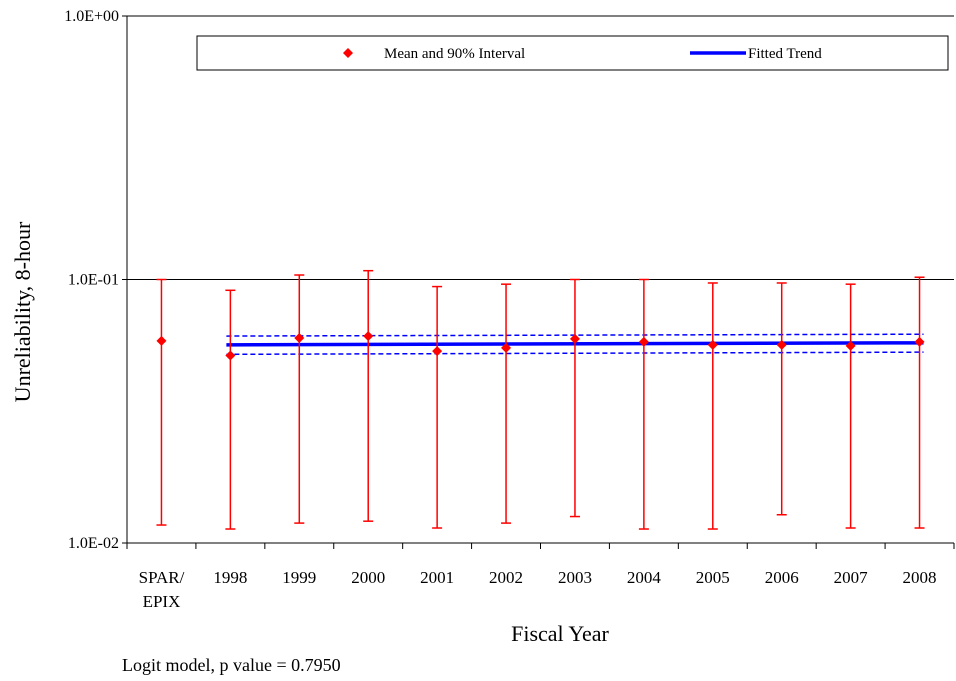  I want to click on y-tick-label-0: 1.0E-02, so click(93, 543).